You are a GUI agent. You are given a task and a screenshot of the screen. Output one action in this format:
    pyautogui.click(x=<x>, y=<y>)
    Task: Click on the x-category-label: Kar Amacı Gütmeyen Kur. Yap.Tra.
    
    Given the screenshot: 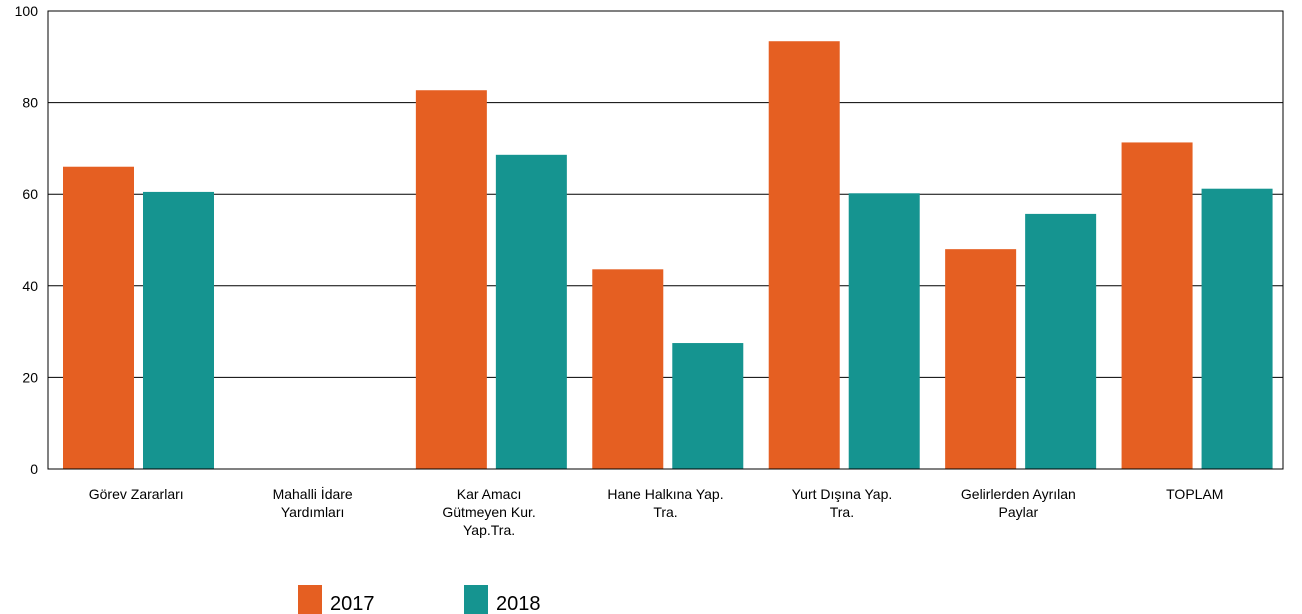 What is the action you would take?
    pyautogui.click(x=488, y=512)
    